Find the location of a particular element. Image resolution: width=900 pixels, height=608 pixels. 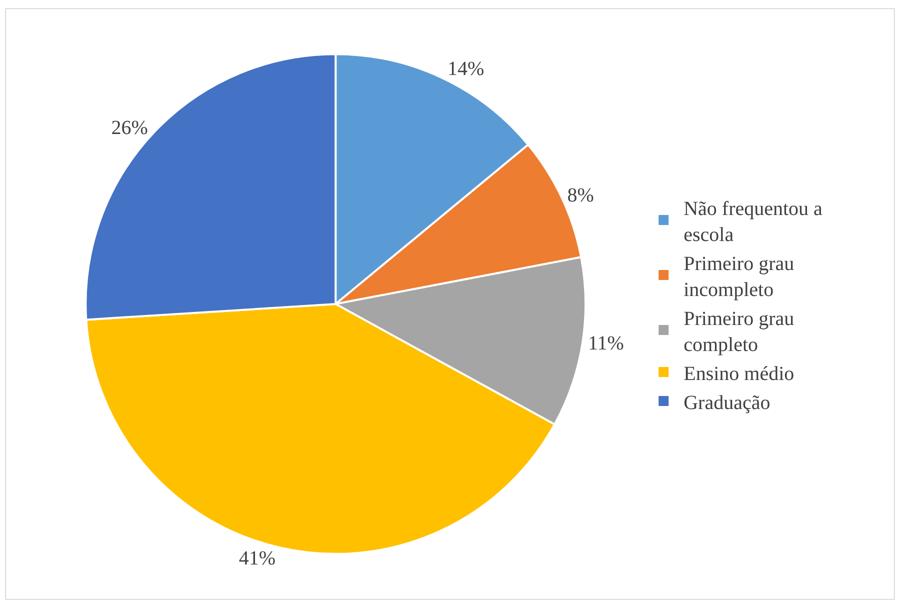

data-label: 14% is located at coordinates (466, 69).